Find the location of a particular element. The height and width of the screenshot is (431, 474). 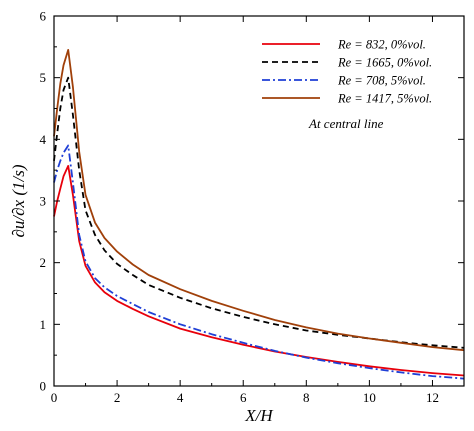

y-tick-label: 3 is located at coordinates (43, 201).